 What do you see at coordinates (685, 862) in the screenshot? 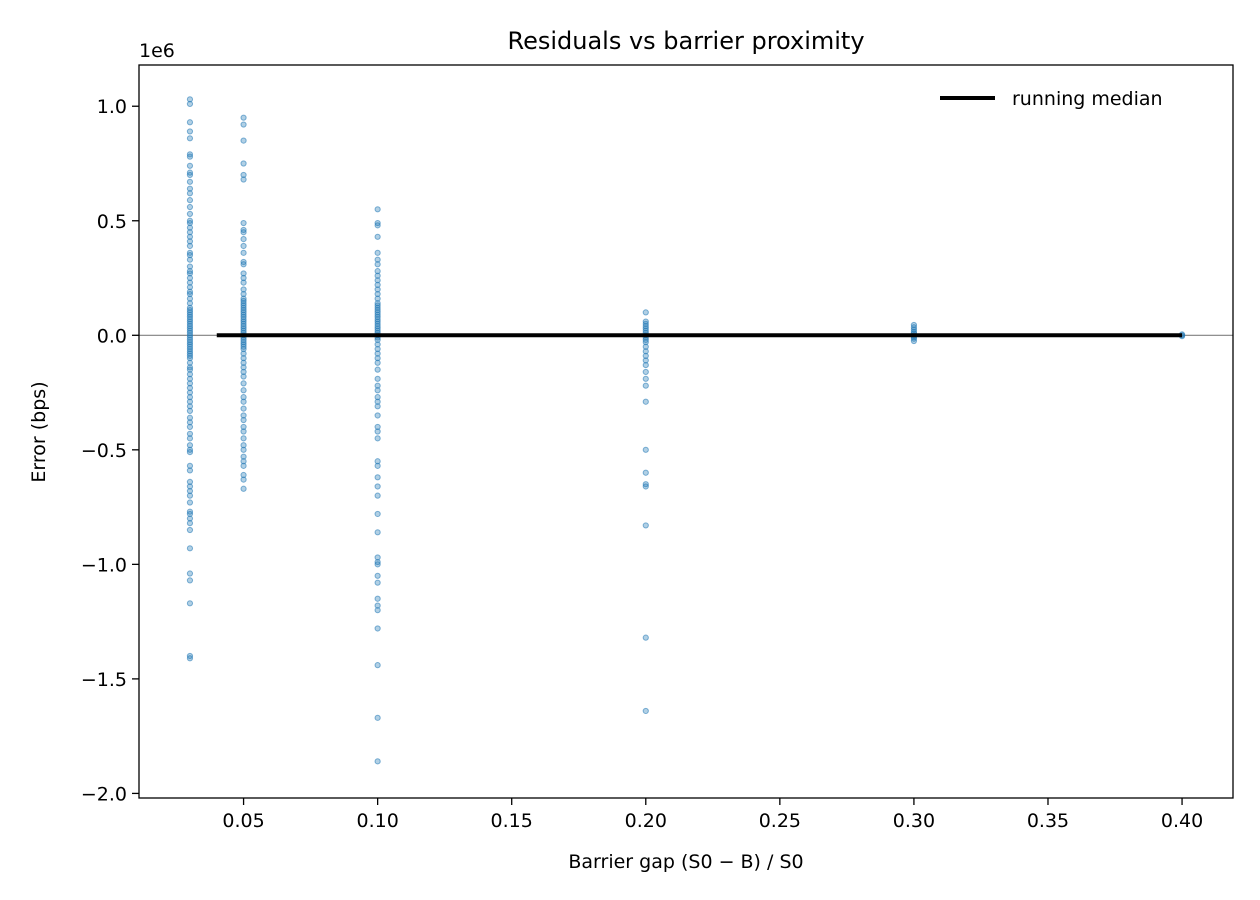
I see `x-axis-label: Barrier gap (S0 − B) / S0` at bounding box center [685, 862].